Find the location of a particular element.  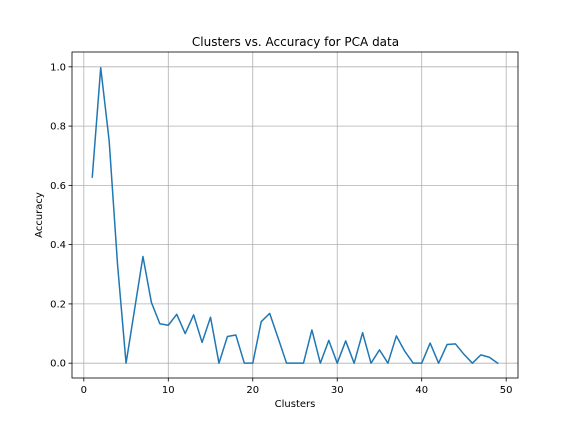

x-tick-label: 40 is located at coordinates (421, 390).